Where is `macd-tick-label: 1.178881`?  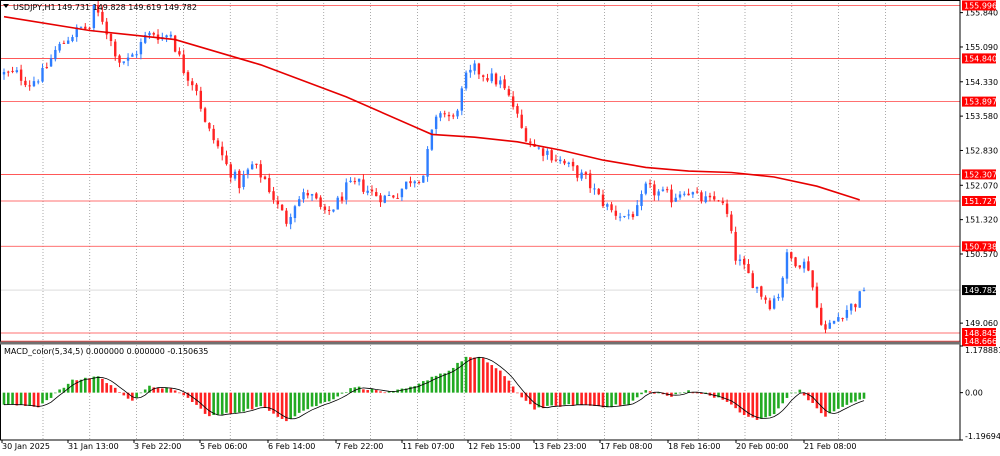
macd-tick-label: 1.178881 is located at coordinates (982, 350).